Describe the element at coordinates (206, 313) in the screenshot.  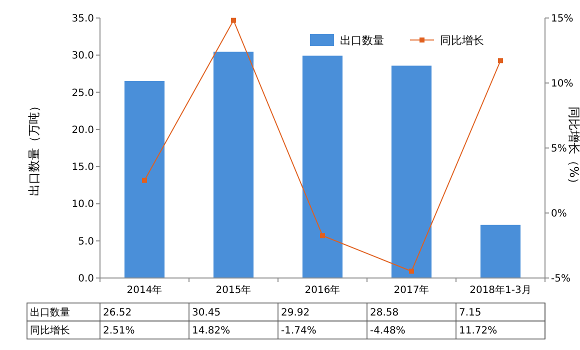
I see `data-label: 30.45` at that location.